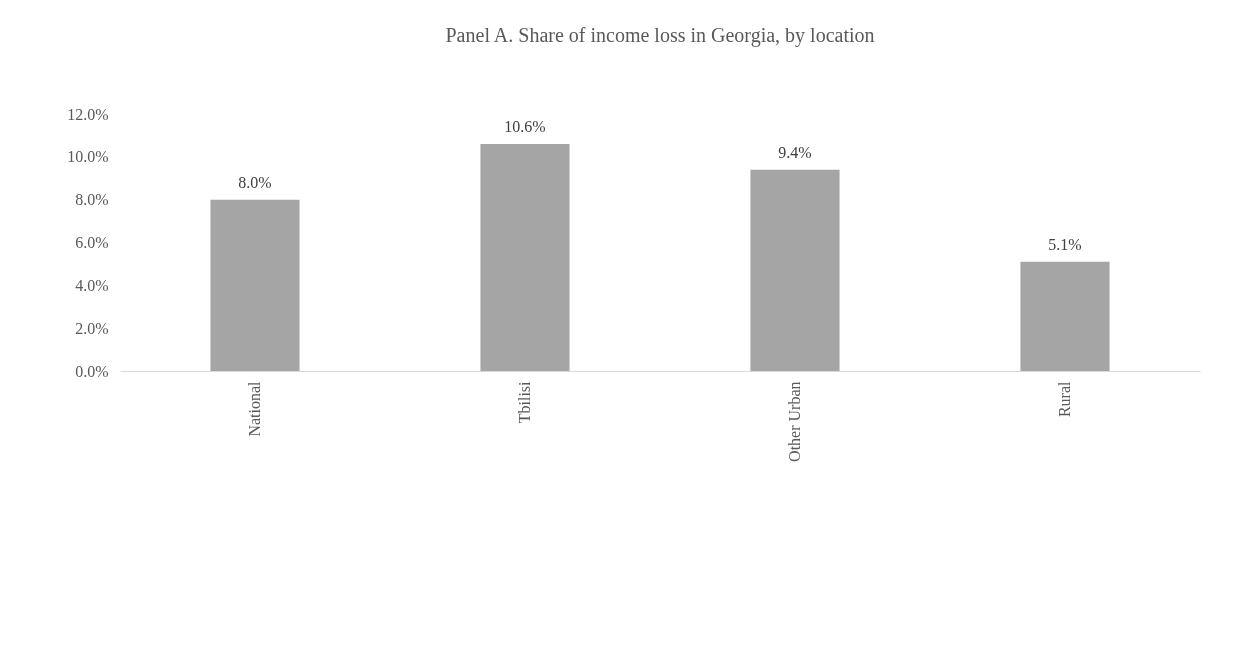 The height and width of the screenshot is (646, 1250). Describe the element at coordinates (92, 285) in the screenshot. I see `y-tick-label: 4.0%` at that location.